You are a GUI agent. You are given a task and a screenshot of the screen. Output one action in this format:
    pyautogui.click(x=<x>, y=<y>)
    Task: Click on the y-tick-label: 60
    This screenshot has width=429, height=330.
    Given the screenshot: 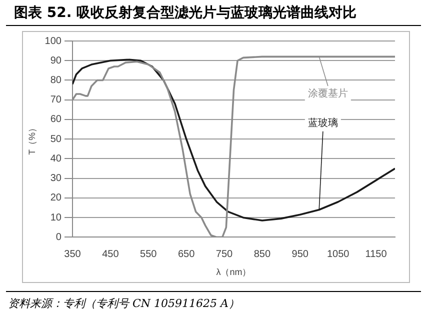 What is the action you would take?
    pyautogui.click(x=56, y=120)
    